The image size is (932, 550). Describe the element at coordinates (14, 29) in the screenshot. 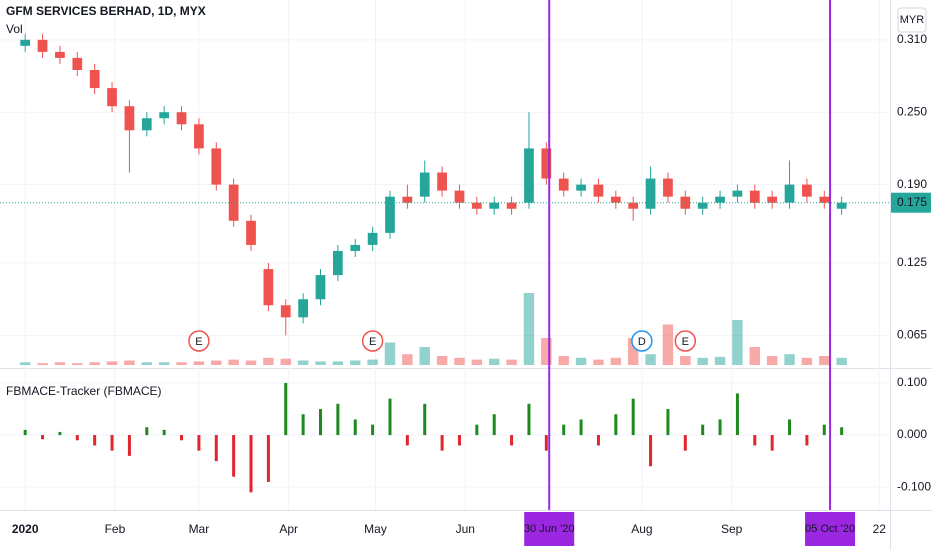

I see `volume-label: Vol` at that location.